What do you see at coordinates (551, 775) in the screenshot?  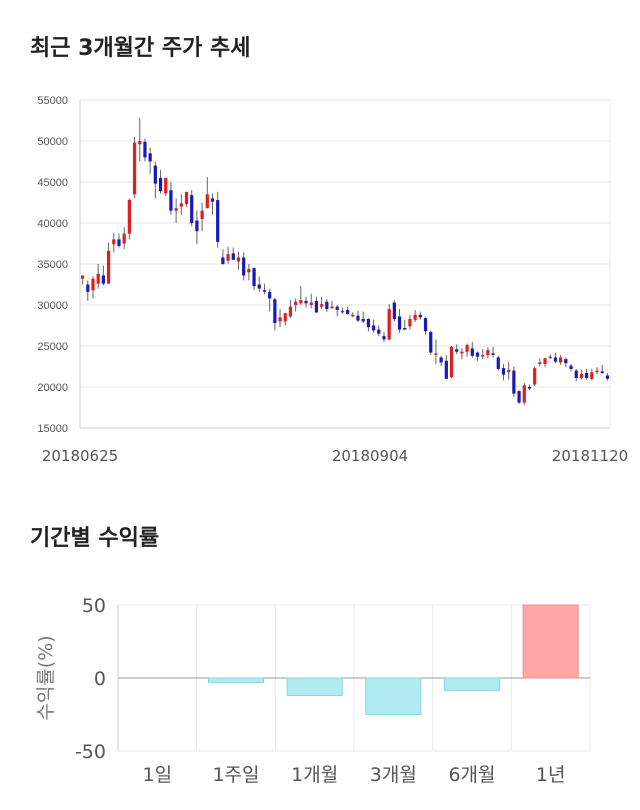 I see `x-tick-label: 1년` at bounding box center [551, 775].